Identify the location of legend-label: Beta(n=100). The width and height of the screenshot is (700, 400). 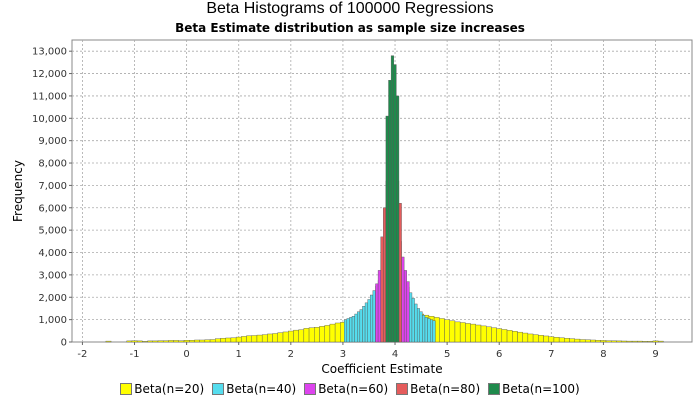
(541, 389).